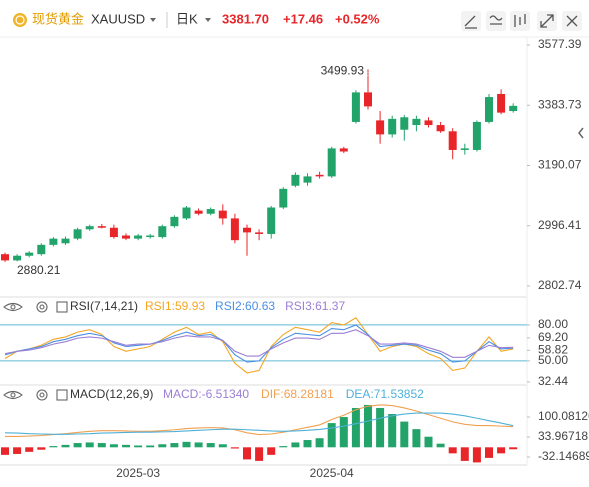  I want to click on gold-icon-ring, so click(20, 20).